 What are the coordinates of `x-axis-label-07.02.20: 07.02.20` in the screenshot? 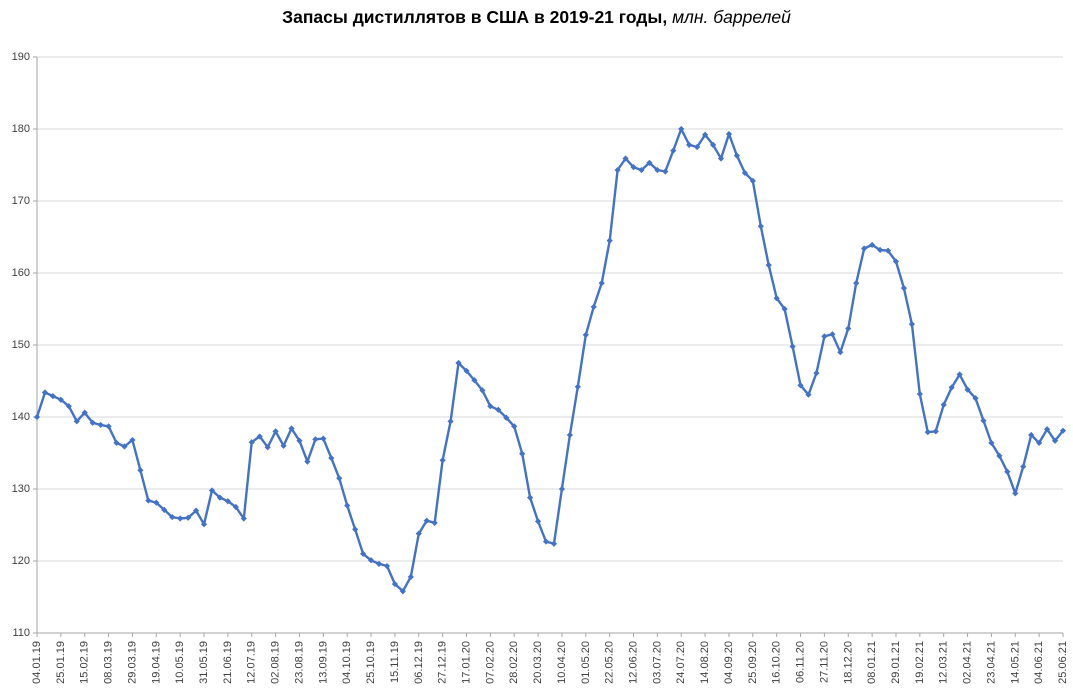 It's located at (490, 662).